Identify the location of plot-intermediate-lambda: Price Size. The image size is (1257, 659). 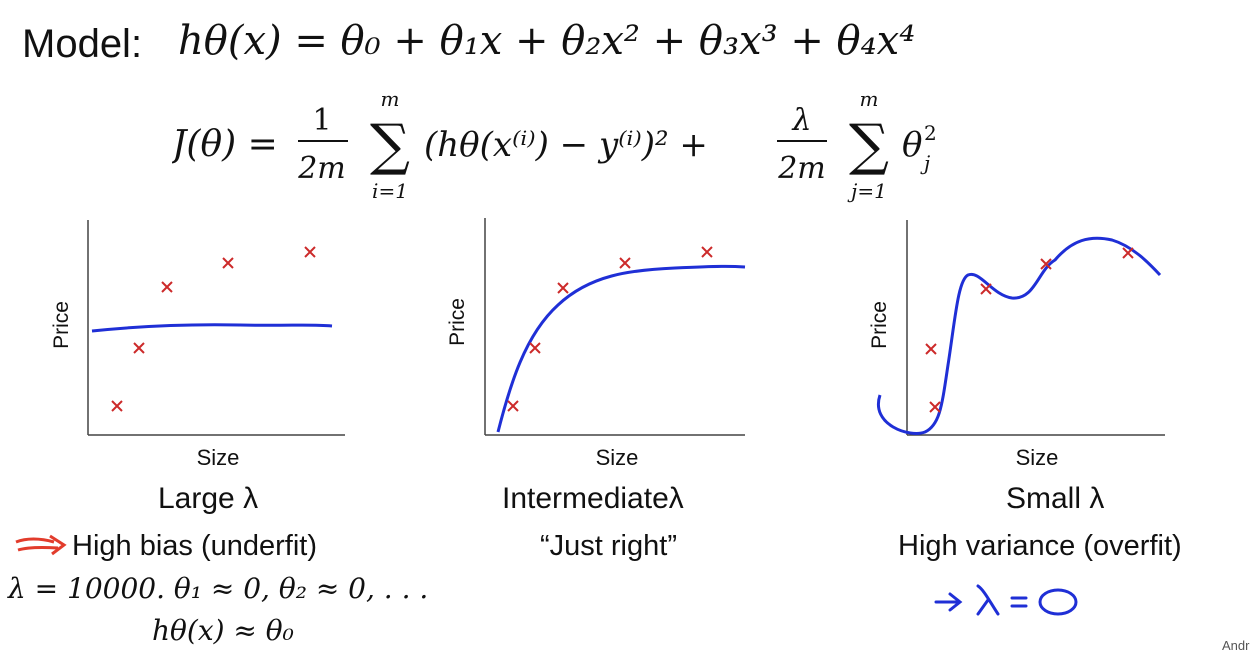
(605, 342).